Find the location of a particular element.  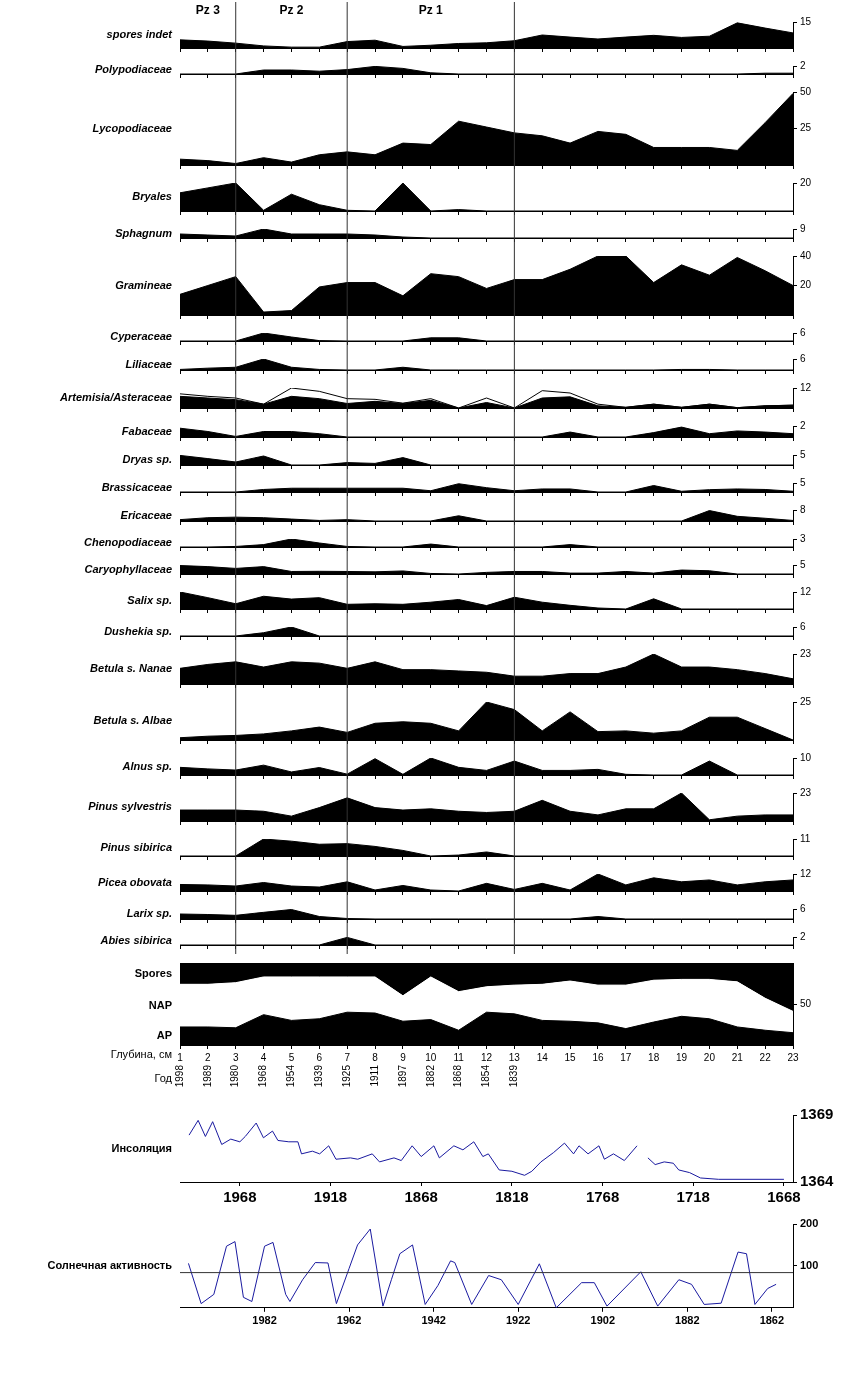

y-tick-label: 200 is located at coordinates (809, 1223).